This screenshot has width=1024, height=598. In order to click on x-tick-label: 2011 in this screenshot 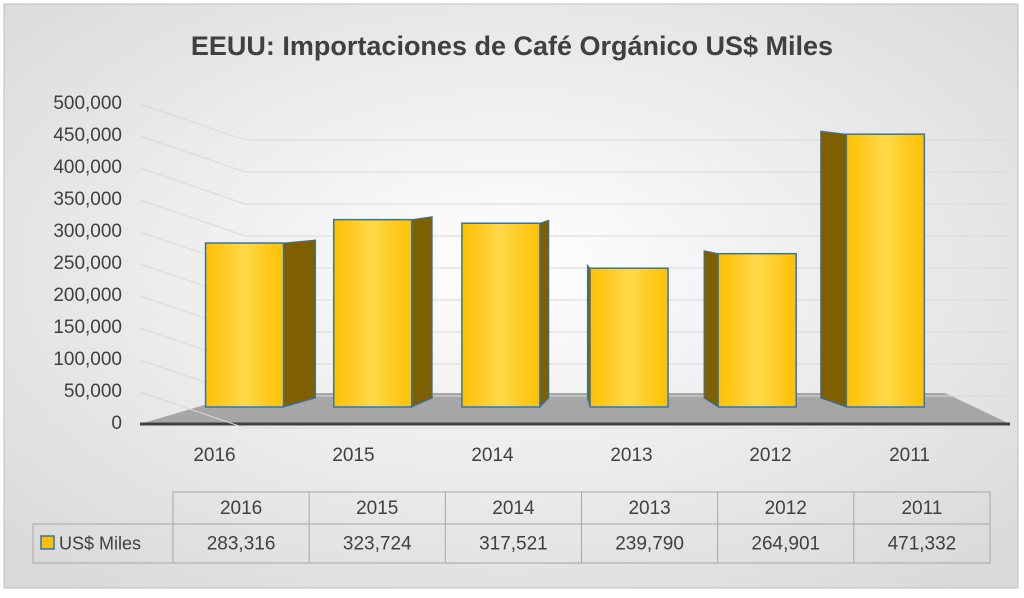, I will do `click(909, 455)`.